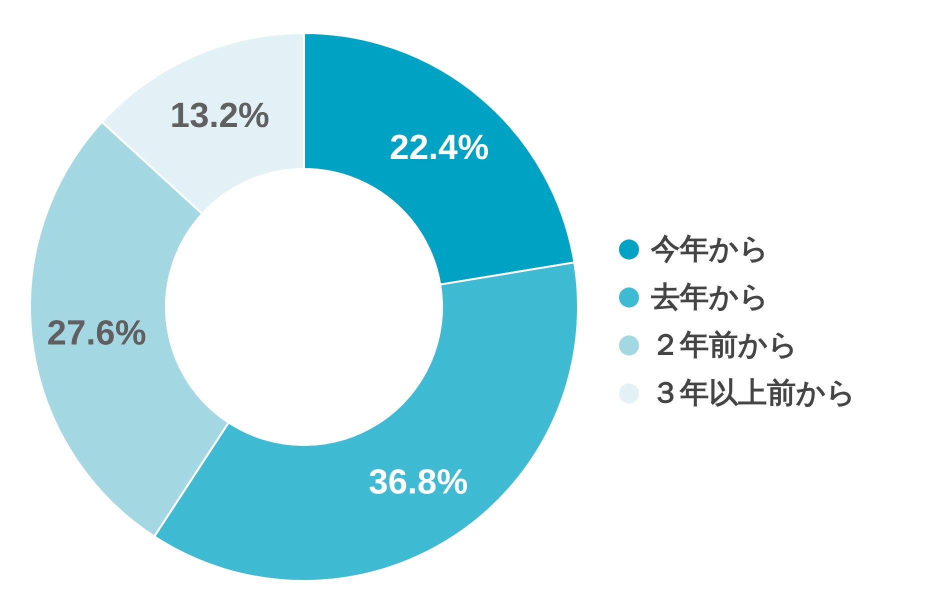 Image resolution: width=940 pixels, height=614 pixels. Describe the element at coordinates (439, 148) in the screenshot. I see `data-label: 22.4%` at that location.